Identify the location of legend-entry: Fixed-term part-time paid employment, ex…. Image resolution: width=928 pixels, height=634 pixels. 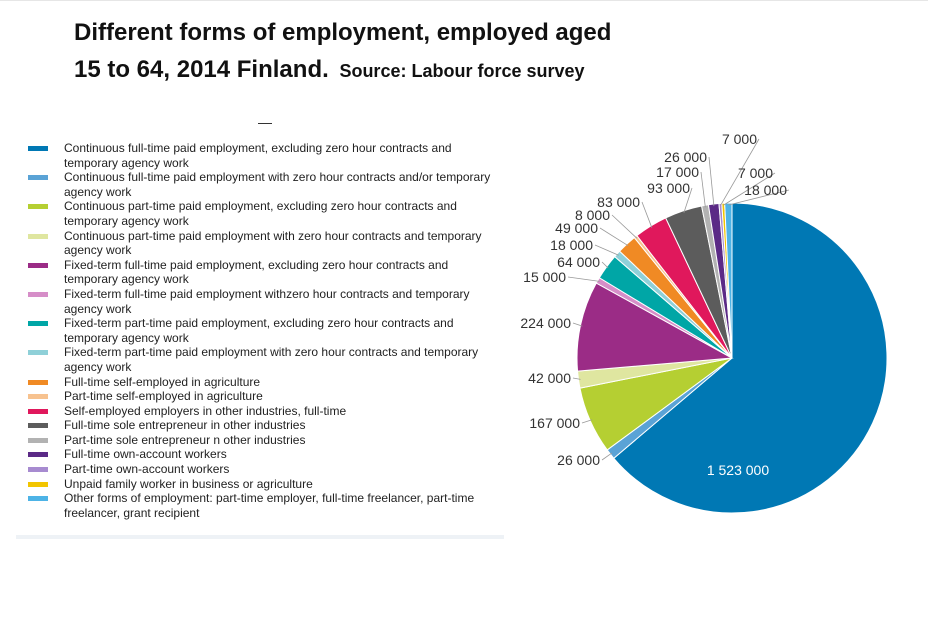
(263, 330).